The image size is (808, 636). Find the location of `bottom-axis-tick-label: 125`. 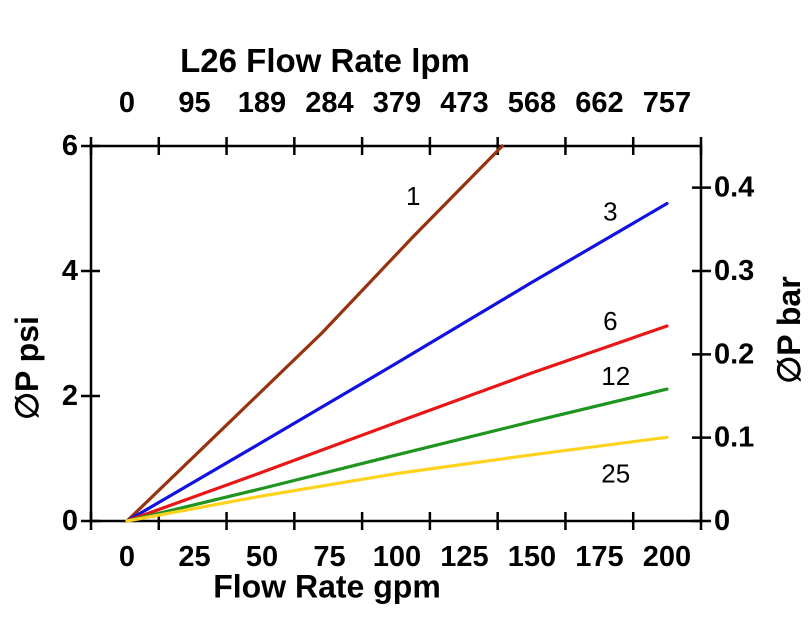

bottom-axis-tick-label: 125 is located at coordinates (464, 557).